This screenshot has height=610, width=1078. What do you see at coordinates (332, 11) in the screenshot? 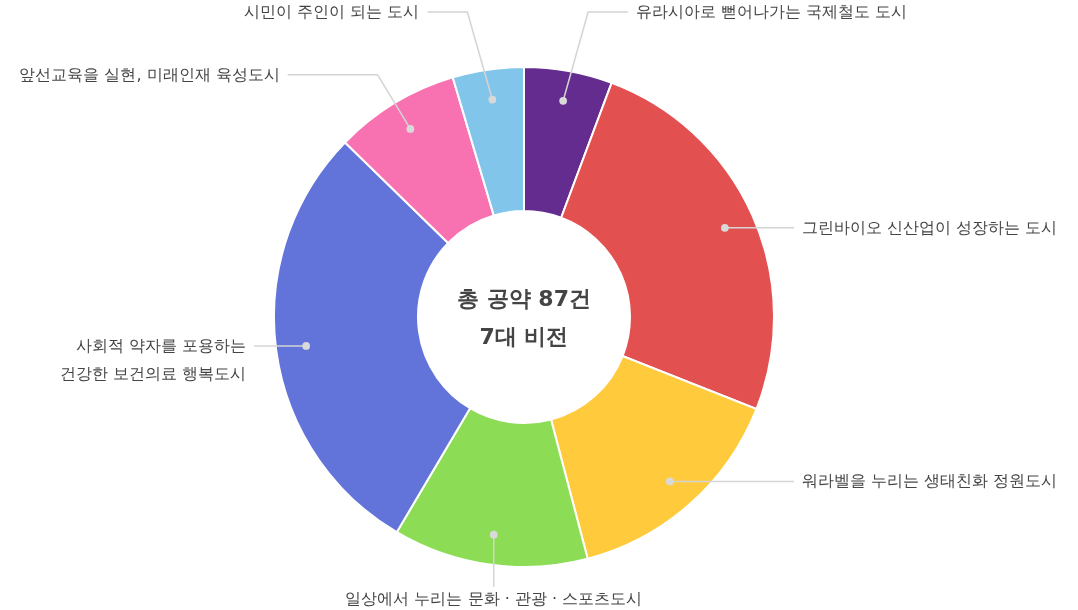
I see `slice-label: 시민이 주인이 되는 도시` at bounding box center [332, 11].